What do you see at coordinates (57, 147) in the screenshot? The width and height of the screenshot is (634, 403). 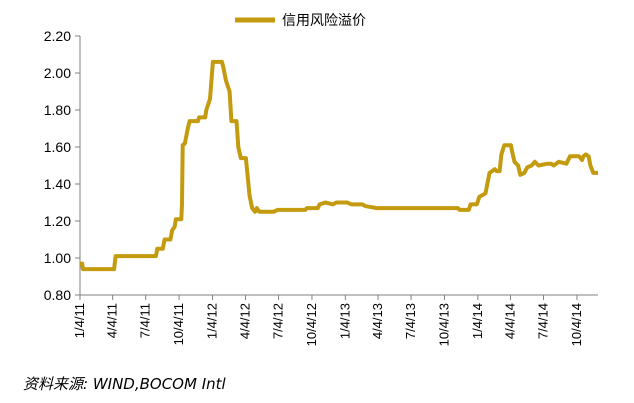 I see `y-tick-label: 1.60` at bounding box center [57, 147].